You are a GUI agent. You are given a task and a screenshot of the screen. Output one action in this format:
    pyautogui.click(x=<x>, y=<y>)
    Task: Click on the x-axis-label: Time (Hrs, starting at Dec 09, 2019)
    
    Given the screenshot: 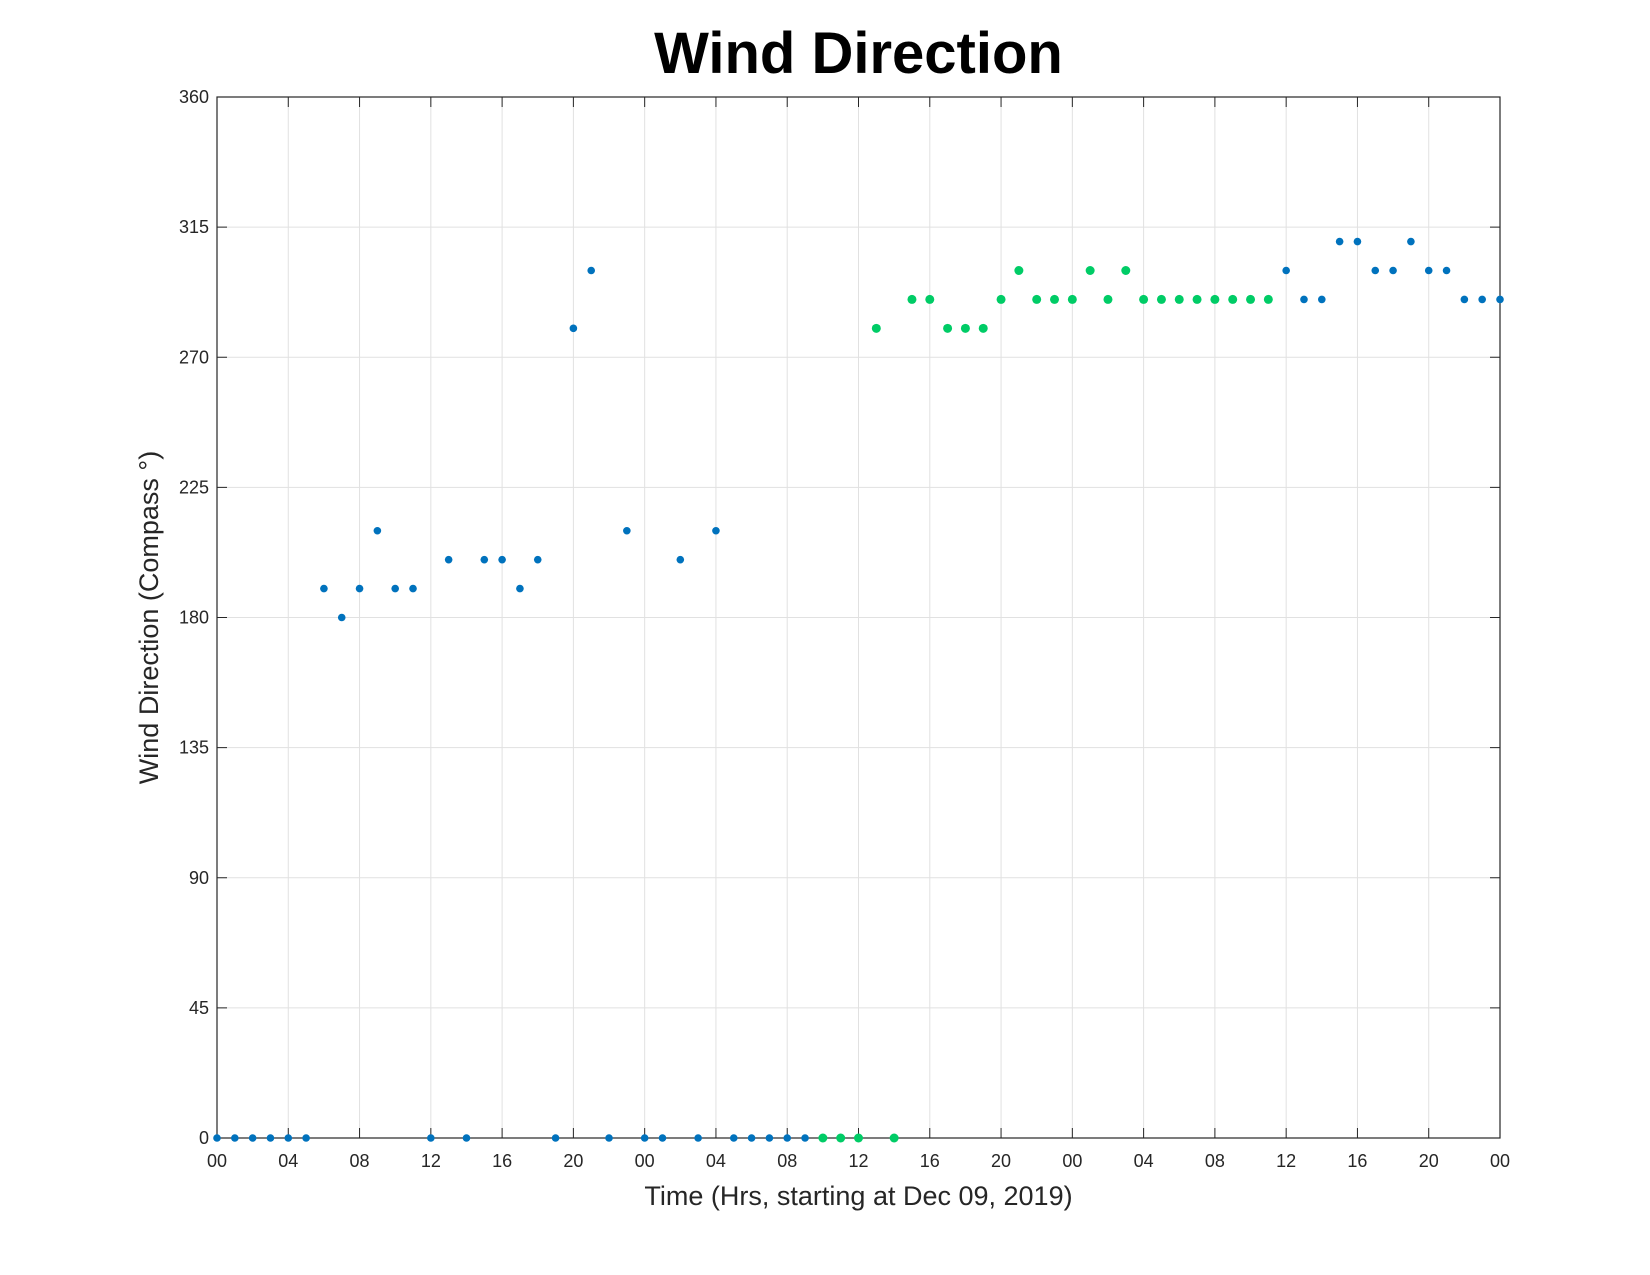 What is the action you would take?
    pyautogui.click(x=858, y=1196)
    